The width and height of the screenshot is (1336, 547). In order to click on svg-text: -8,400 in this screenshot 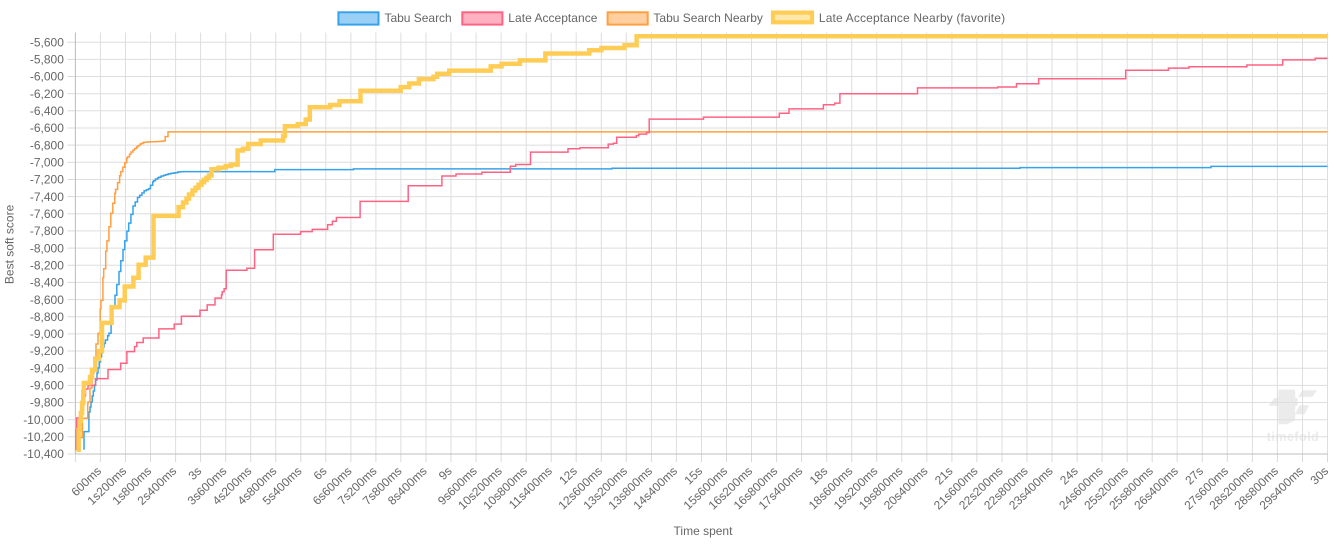, I will do `click(47, 283)`.